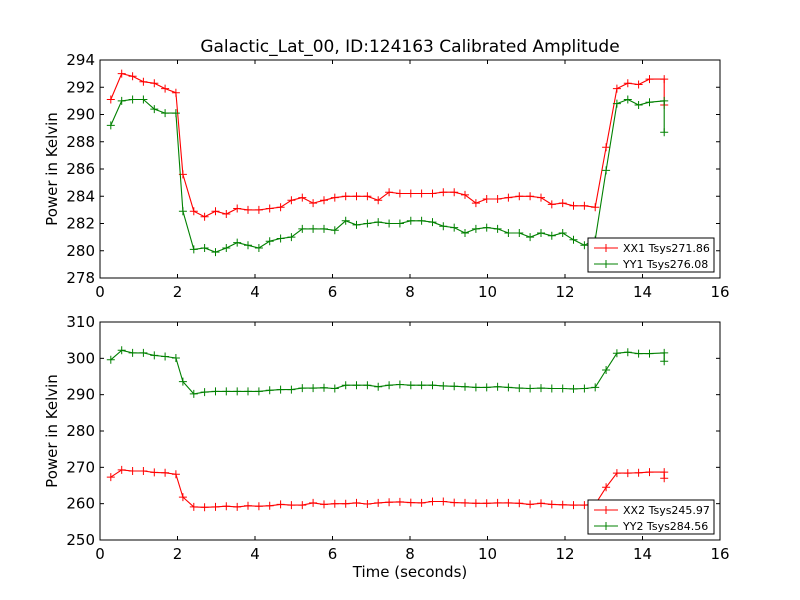 This screenshot has width=800, height=600. I want to click on y-tick-label: 278, so click(80, 278).